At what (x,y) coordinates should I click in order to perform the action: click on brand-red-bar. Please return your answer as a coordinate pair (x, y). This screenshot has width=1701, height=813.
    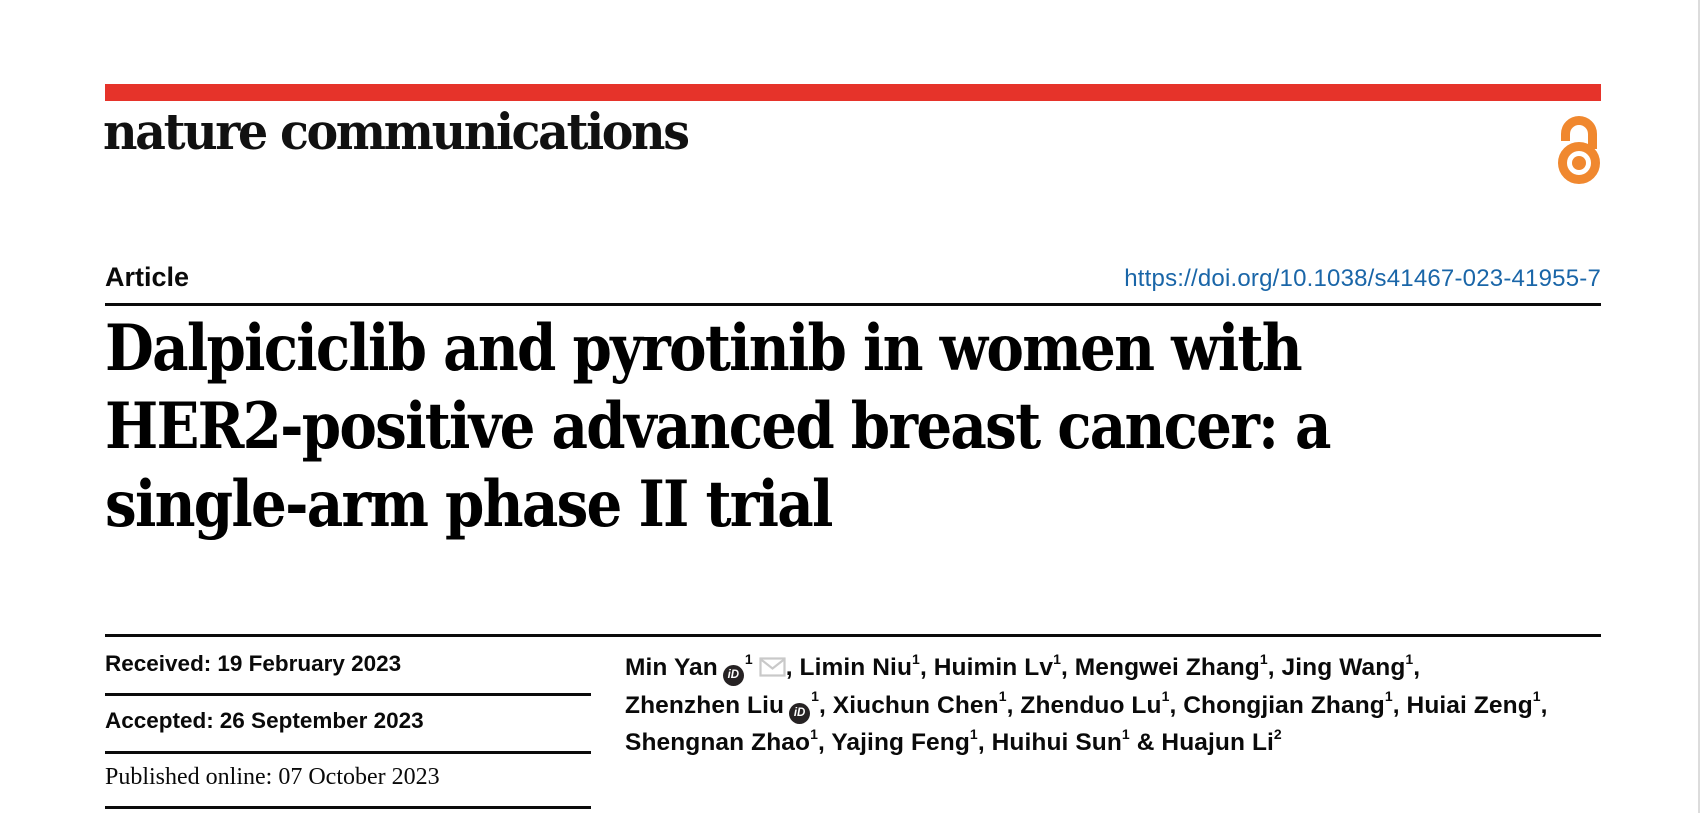
    Looking at the image, I should click on (853, 92).